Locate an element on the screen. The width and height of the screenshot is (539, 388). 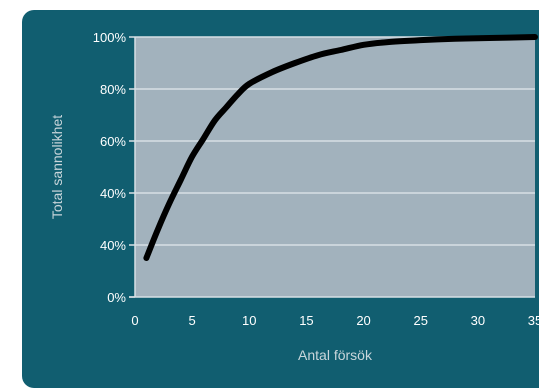
x-tick-label: 0 is located at coordinates (134, 320).